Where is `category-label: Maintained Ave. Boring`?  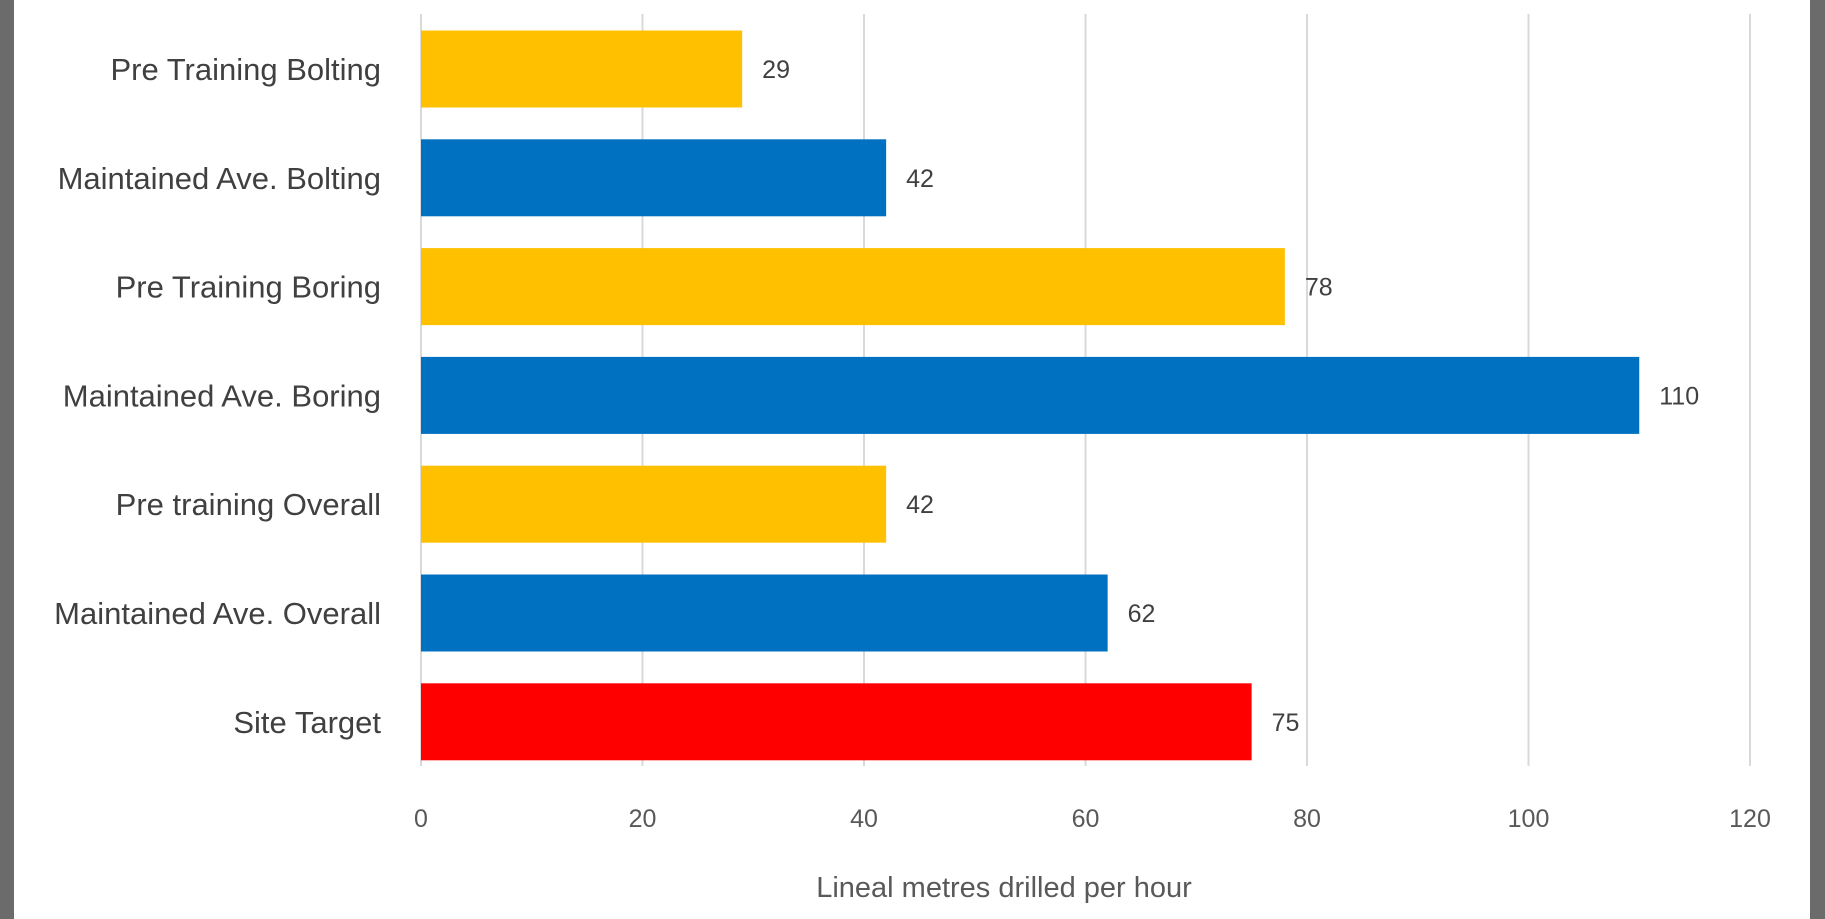
category-label: Maintained Ave. Boring is located at coordinates (222, 395).